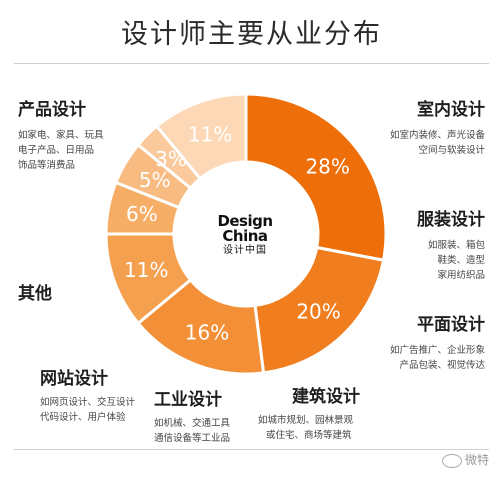 The width and height of the screenshot is (503, 485). What do you see at coordinates (52, 110) in the screenshot?
I see `category-name: 产品设计` at bounding box center [52, 110].